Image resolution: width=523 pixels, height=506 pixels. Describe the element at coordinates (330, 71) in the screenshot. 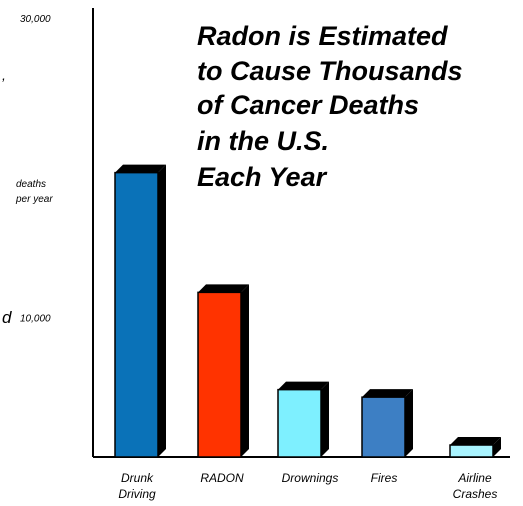

I see `title-line: to Cause Thousands` at that location.